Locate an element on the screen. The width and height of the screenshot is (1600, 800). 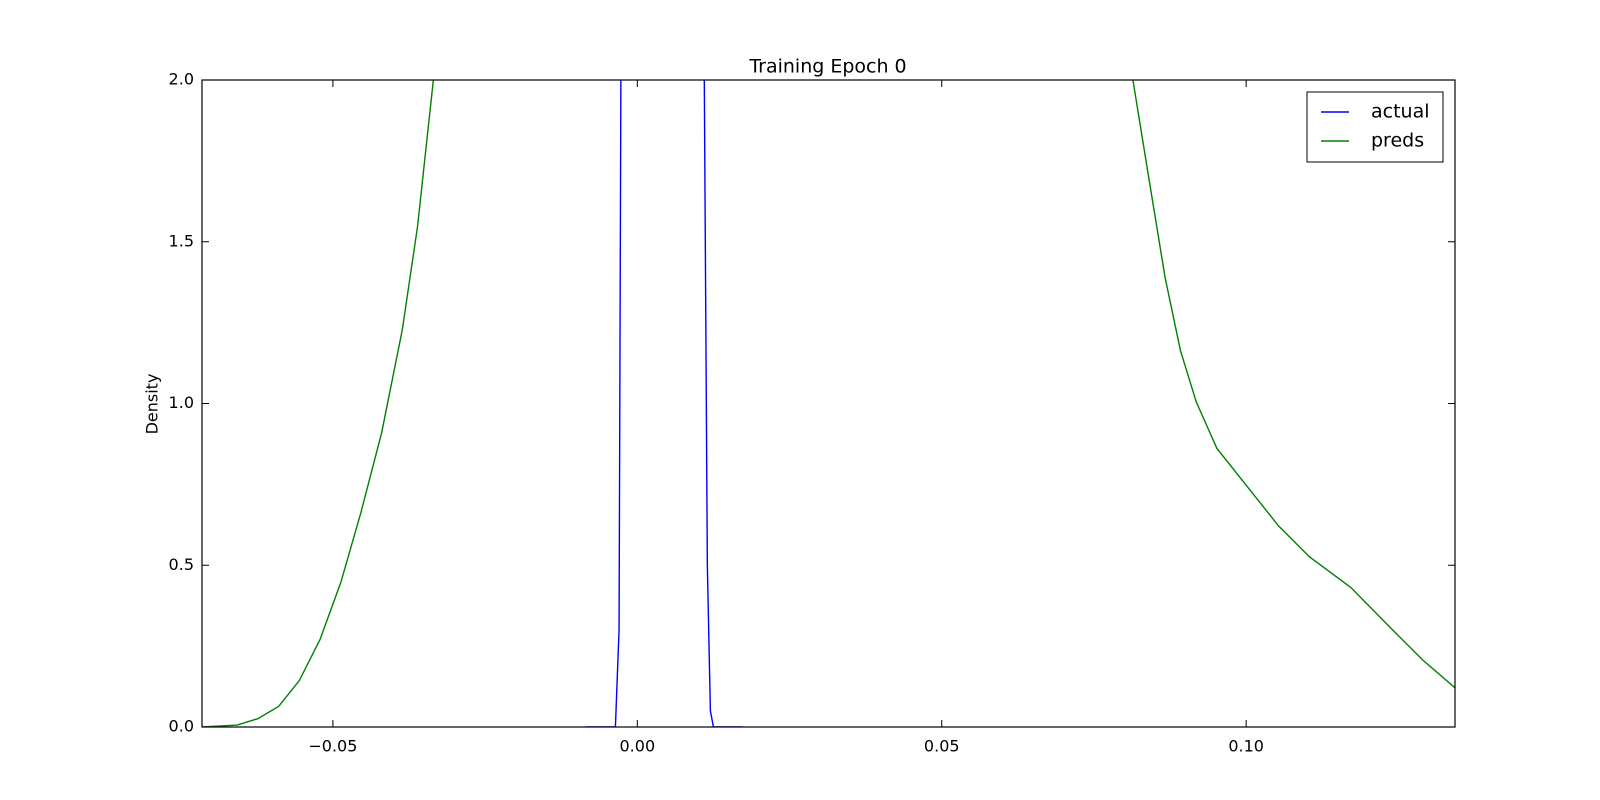
legend: actual preds is located at coordinates (1375, 127).